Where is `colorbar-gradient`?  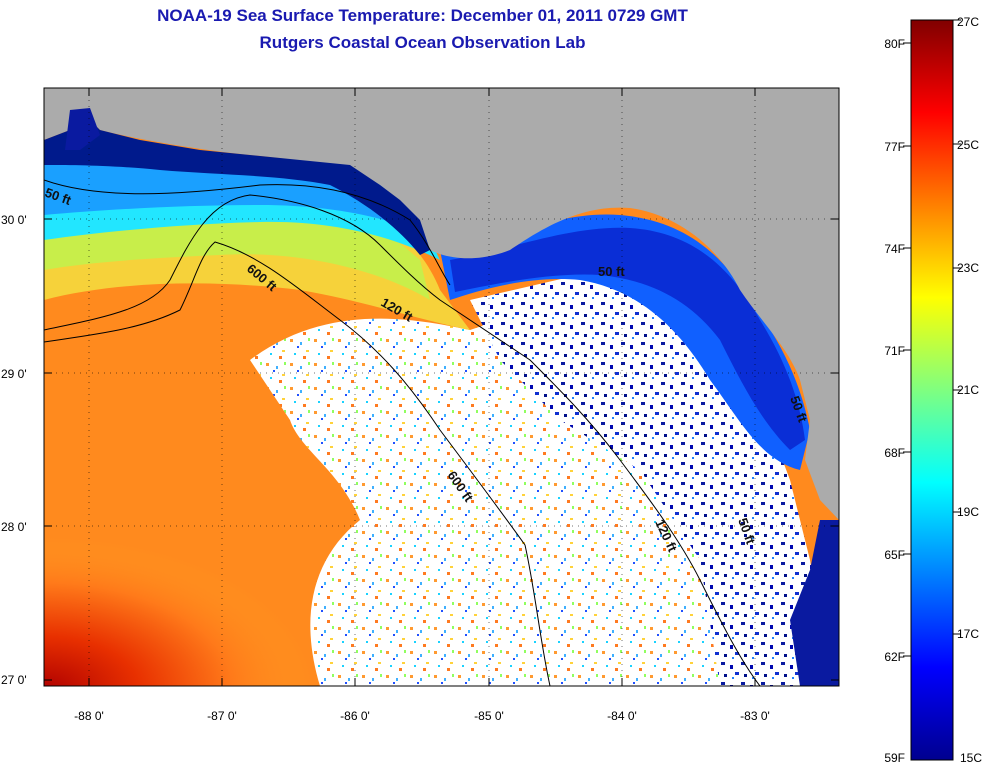
colorbar-gradient is located at coordinates (932, 390).